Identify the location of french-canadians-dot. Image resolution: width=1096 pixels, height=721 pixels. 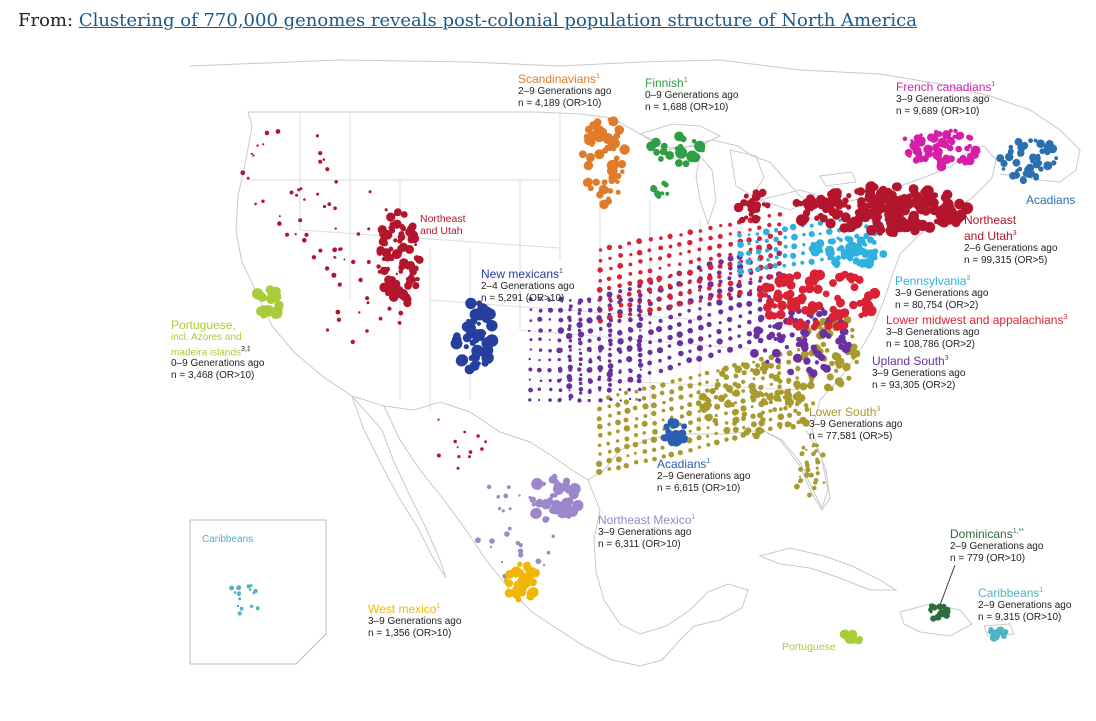
(905, 139).